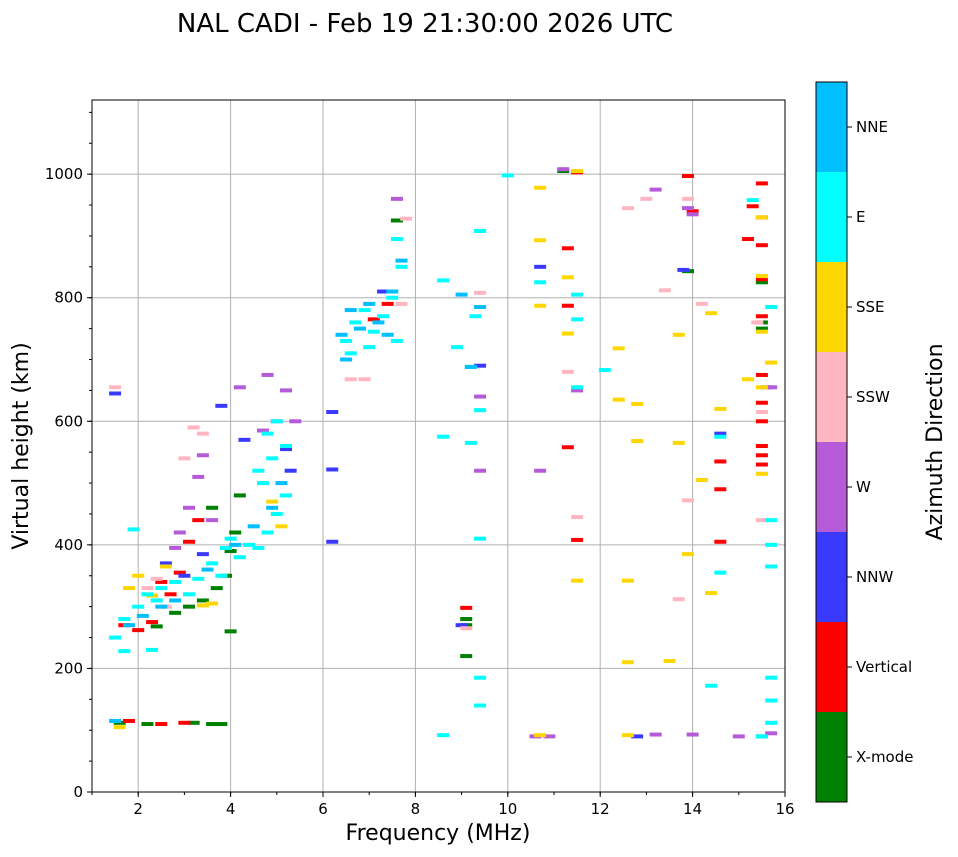 The width and height of the screenshot is (958, 857). What do you see at coordinates (425, 24) in the screenshot?
I see `chart-title: NAL CADI - Feb 19 21:30:00 2026 UTC` at bounding box center [425, 24].